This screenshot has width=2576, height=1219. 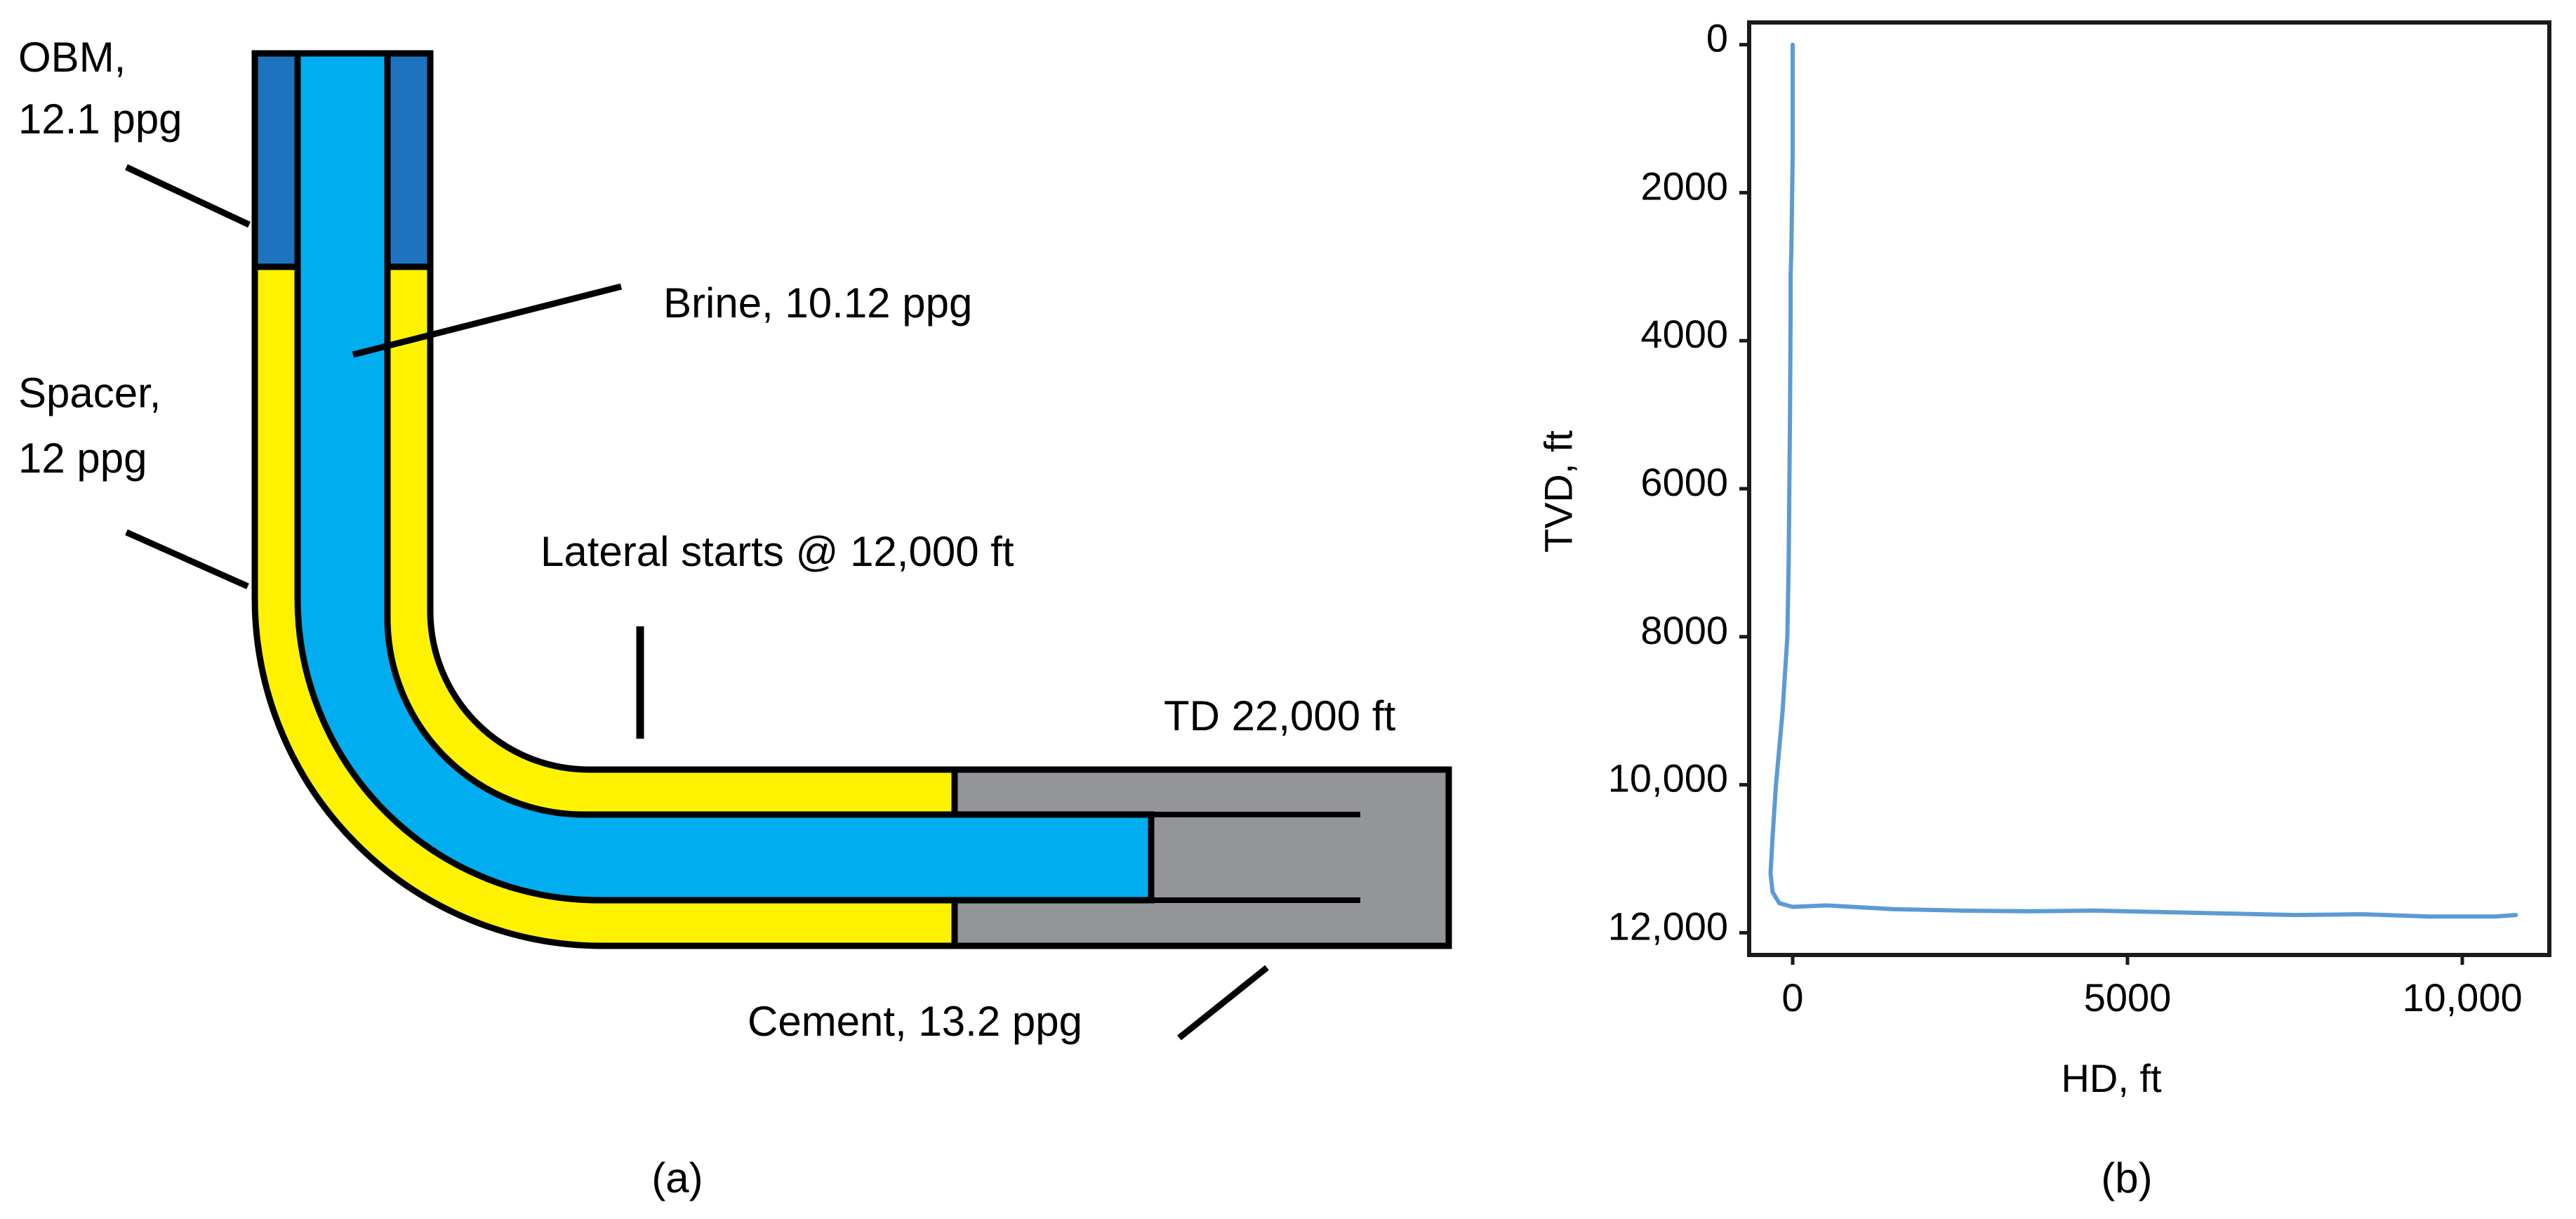 What do you see at coordinates (777, 551) in the screenshot?
I see `lateral-label: Lateral starts @ 12,000 ft` at bounding box center [777, 551].